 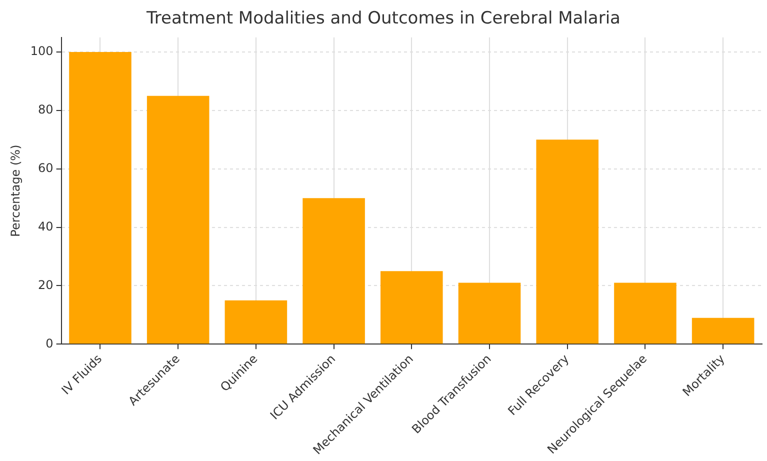 I want to click on y-tick-label: 100, so click(x=42, y=51).